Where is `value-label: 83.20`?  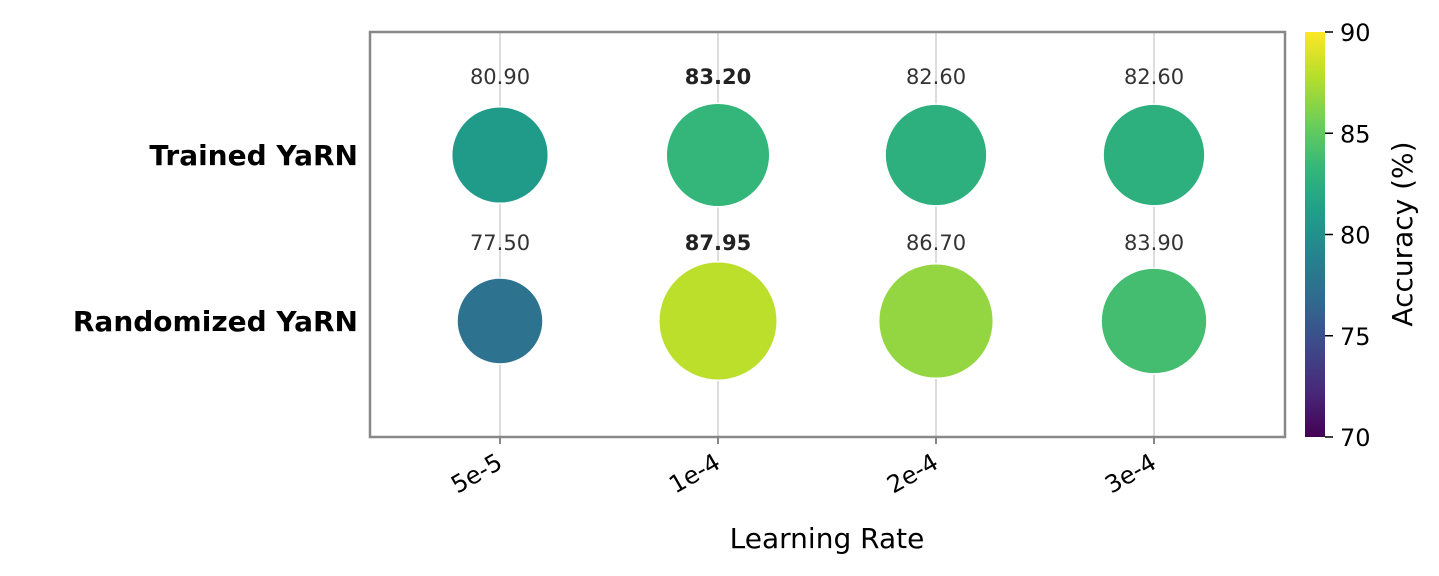 value-label: 83.20 is located at coordinates (718, 77).